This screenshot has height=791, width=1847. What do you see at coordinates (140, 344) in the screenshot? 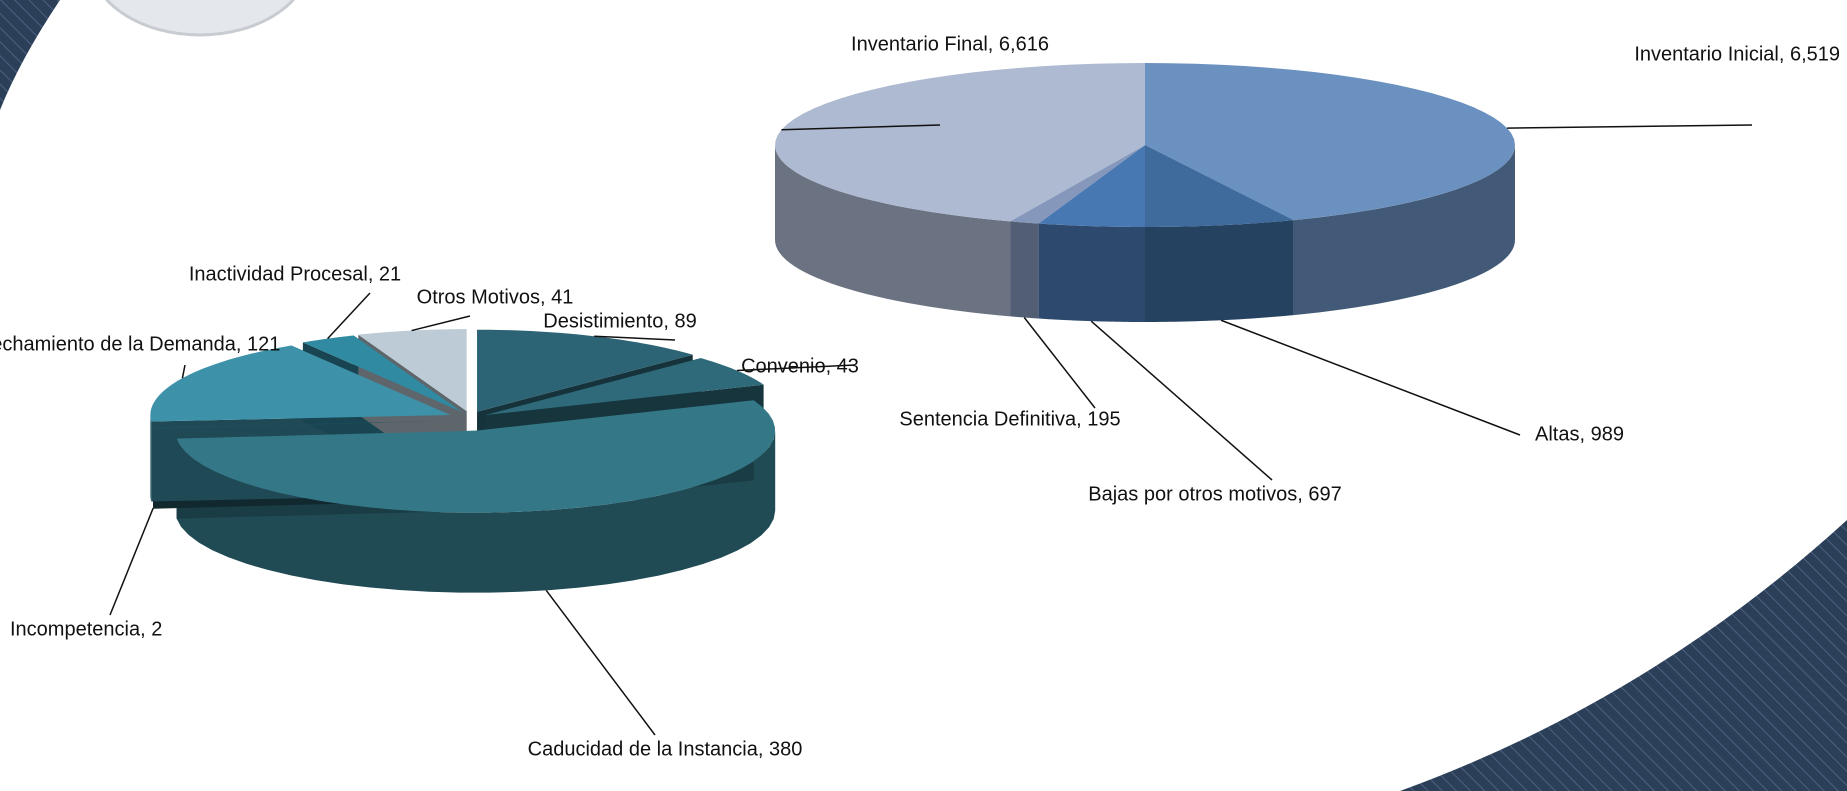
I see `data-label: Desechamiento de la Demanda, 121` at bounding box center [140, 344].